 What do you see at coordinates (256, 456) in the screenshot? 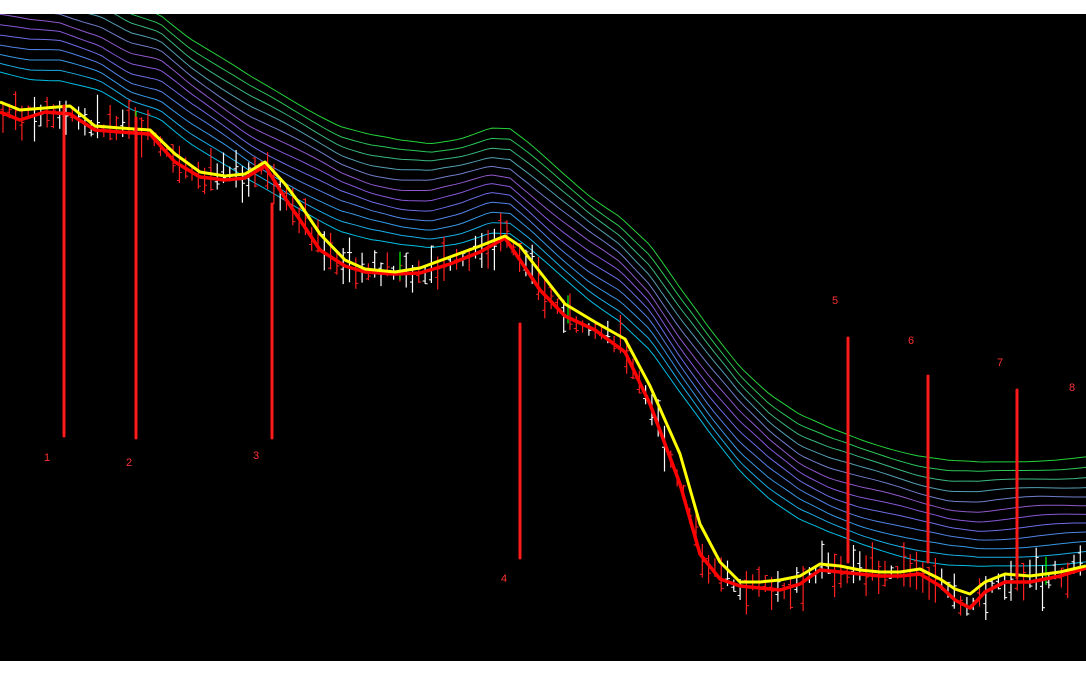
I see `signal-label-3: 3` at bounding box center [256, 456].